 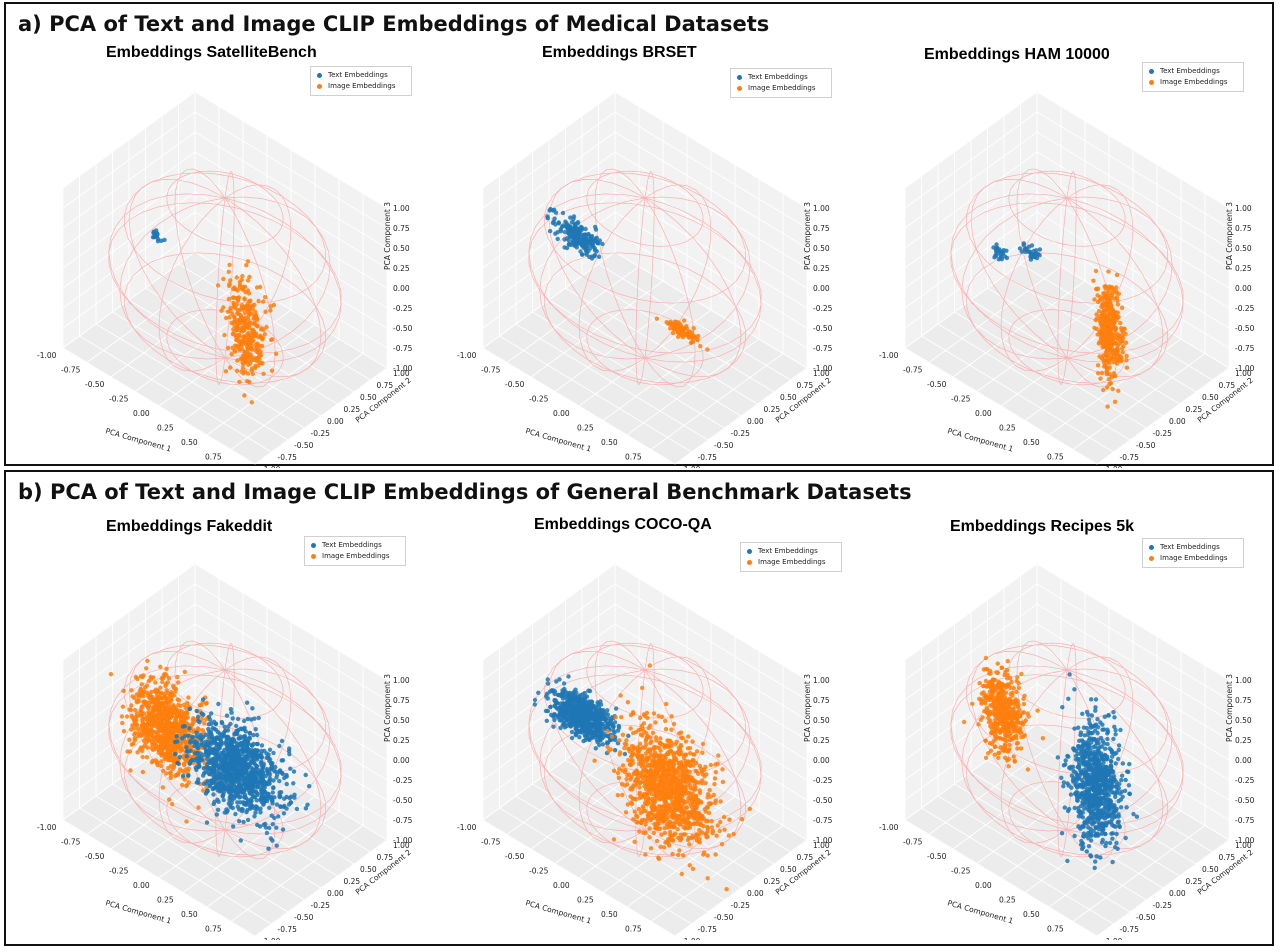 I want to click on series-text-embeddings, so click(x=575, y=233).